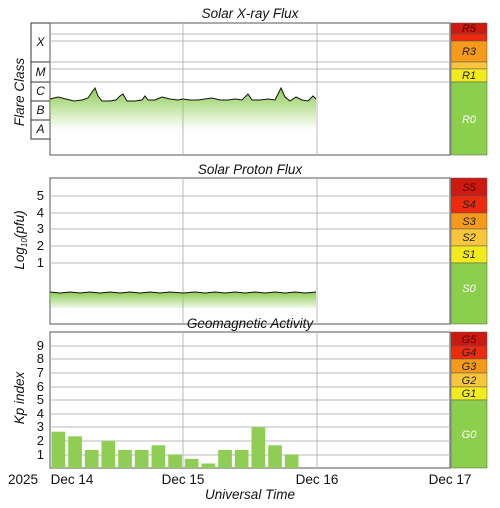 This screenshot has height=508, width=500. I want to click on scale-s5: S5, so click(469, 188).